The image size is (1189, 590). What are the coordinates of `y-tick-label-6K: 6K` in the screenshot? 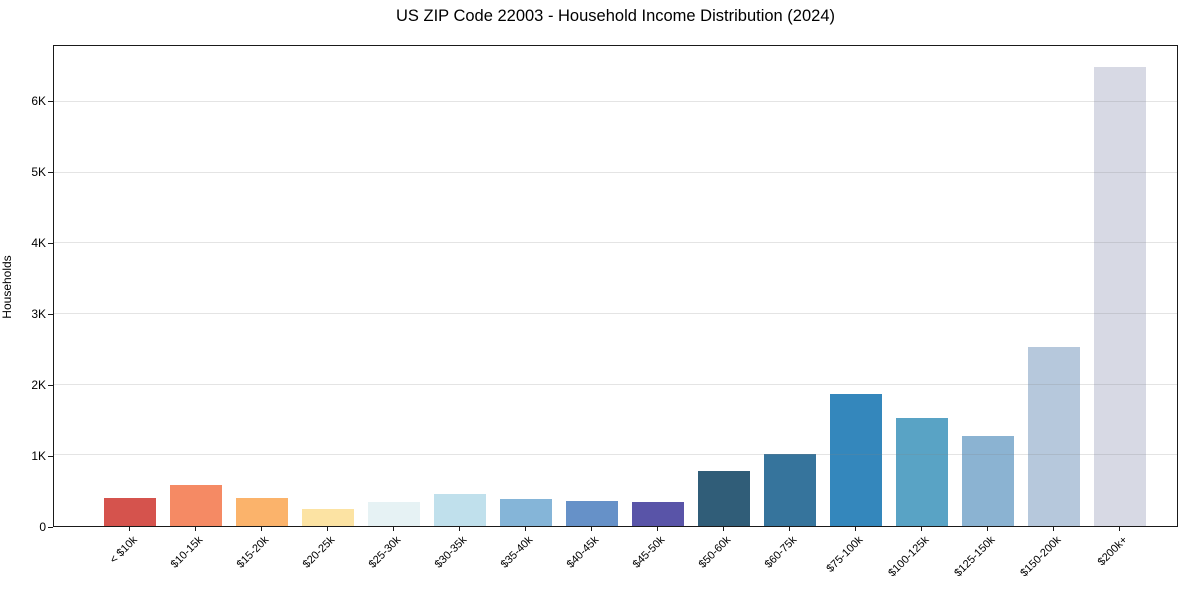 It's located at (38, 101).